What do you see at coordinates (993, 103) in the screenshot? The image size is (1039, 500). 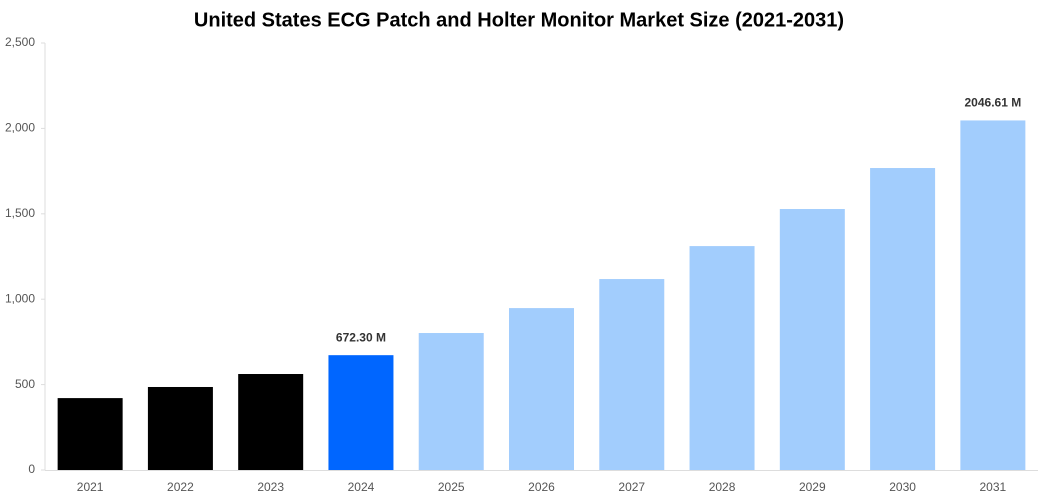 I see `value-label: 2046.61 M` at bounding box center [993, 103].